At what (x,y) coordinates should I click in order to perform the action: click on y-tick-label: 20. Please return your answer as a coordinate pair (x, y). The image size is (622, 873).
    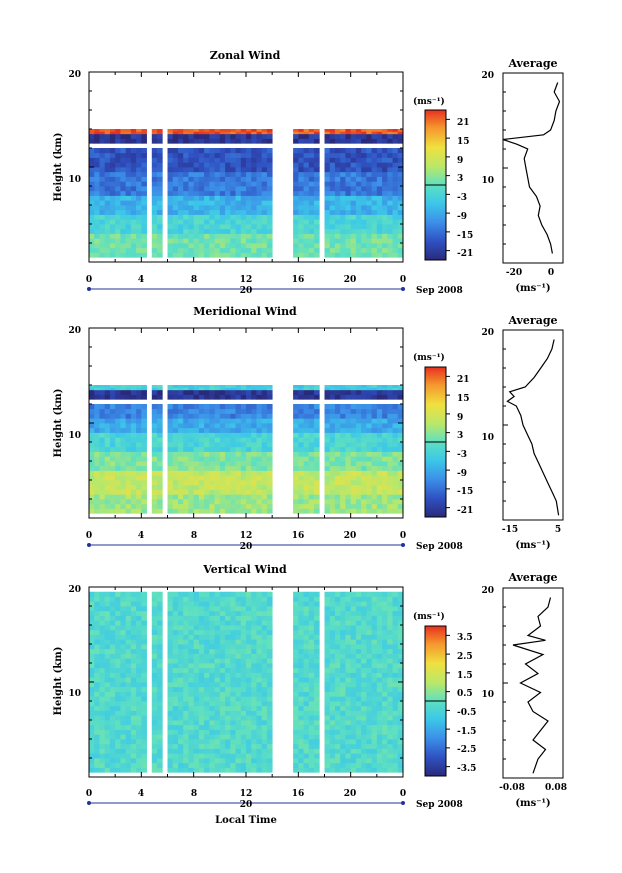
    Looking at the image, I should click on (74, 75).